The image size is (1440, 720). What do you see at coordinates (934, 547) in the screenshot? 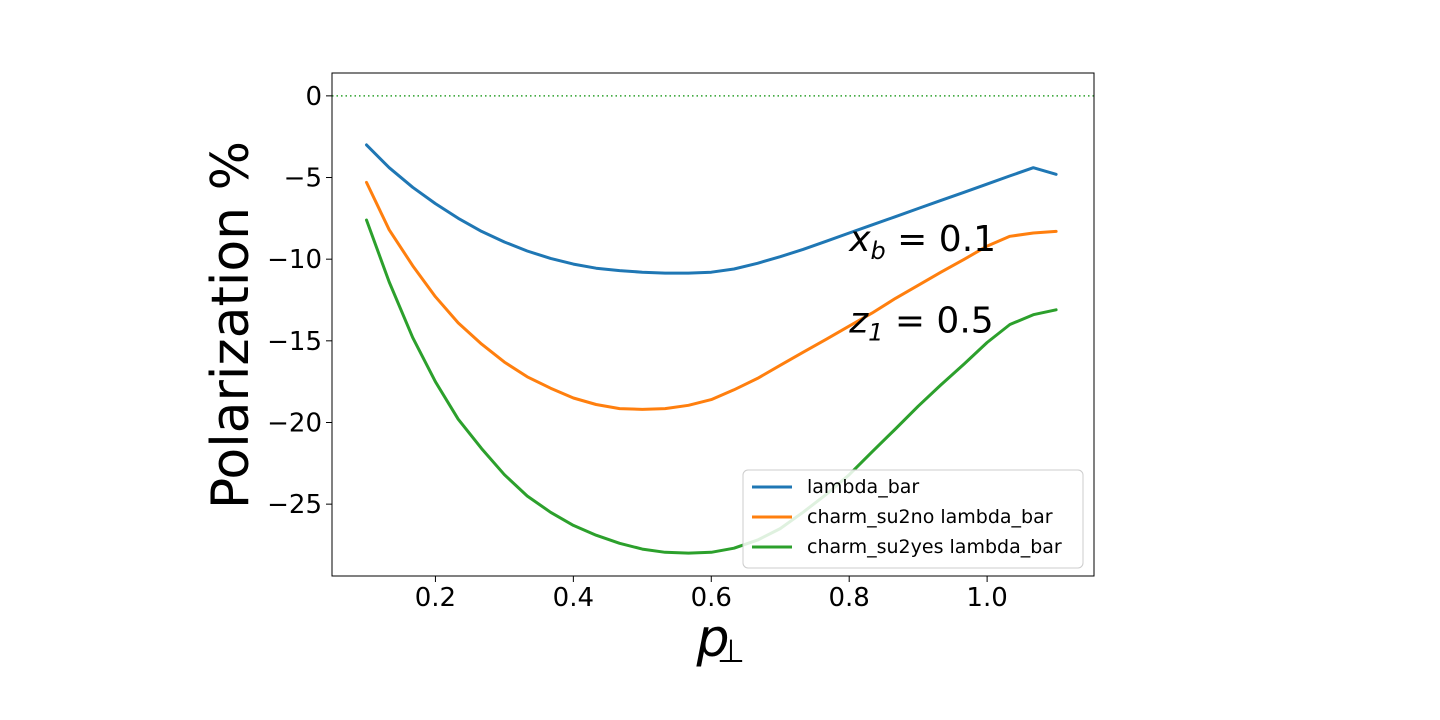
I see `legend-label-3: charm_su2yes lambda_bar` at bounding box center [934, 547].